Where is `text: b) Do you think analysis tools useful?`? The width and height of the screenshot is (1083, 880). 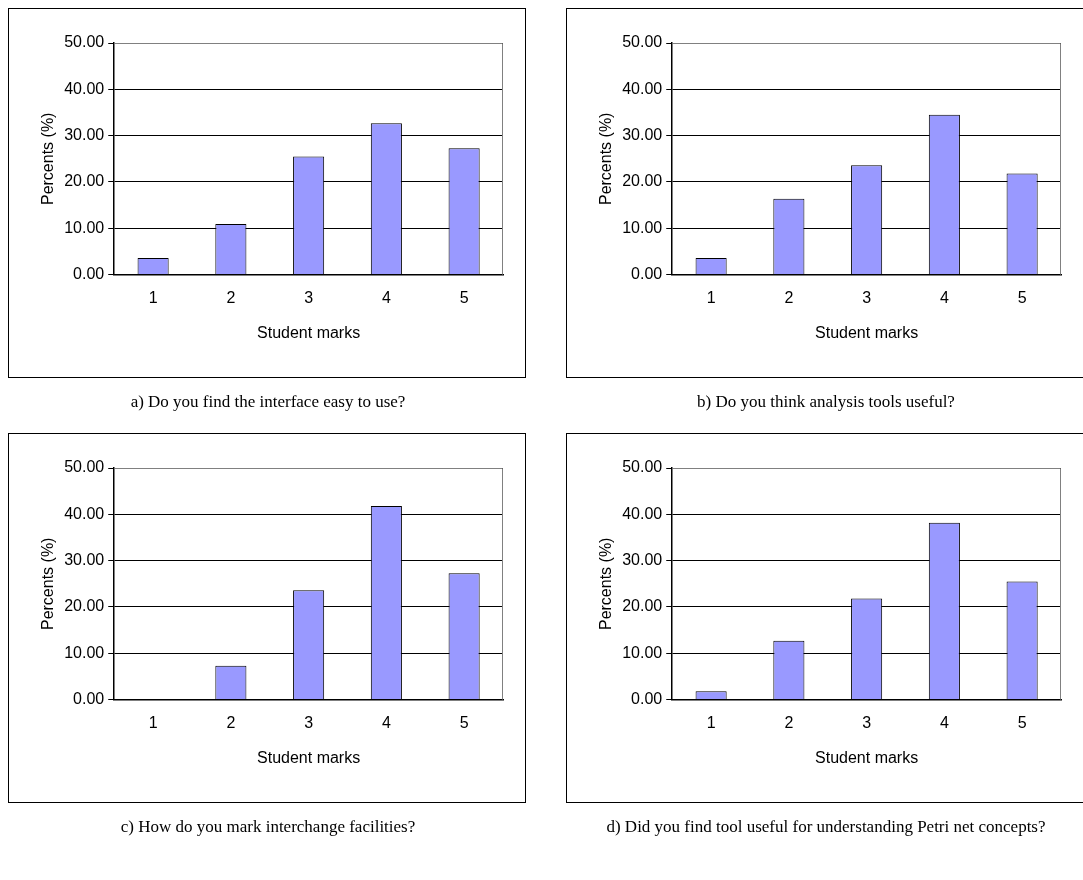
text: b) Do you think analysis tools useful? is located at coordinates (826, 402).